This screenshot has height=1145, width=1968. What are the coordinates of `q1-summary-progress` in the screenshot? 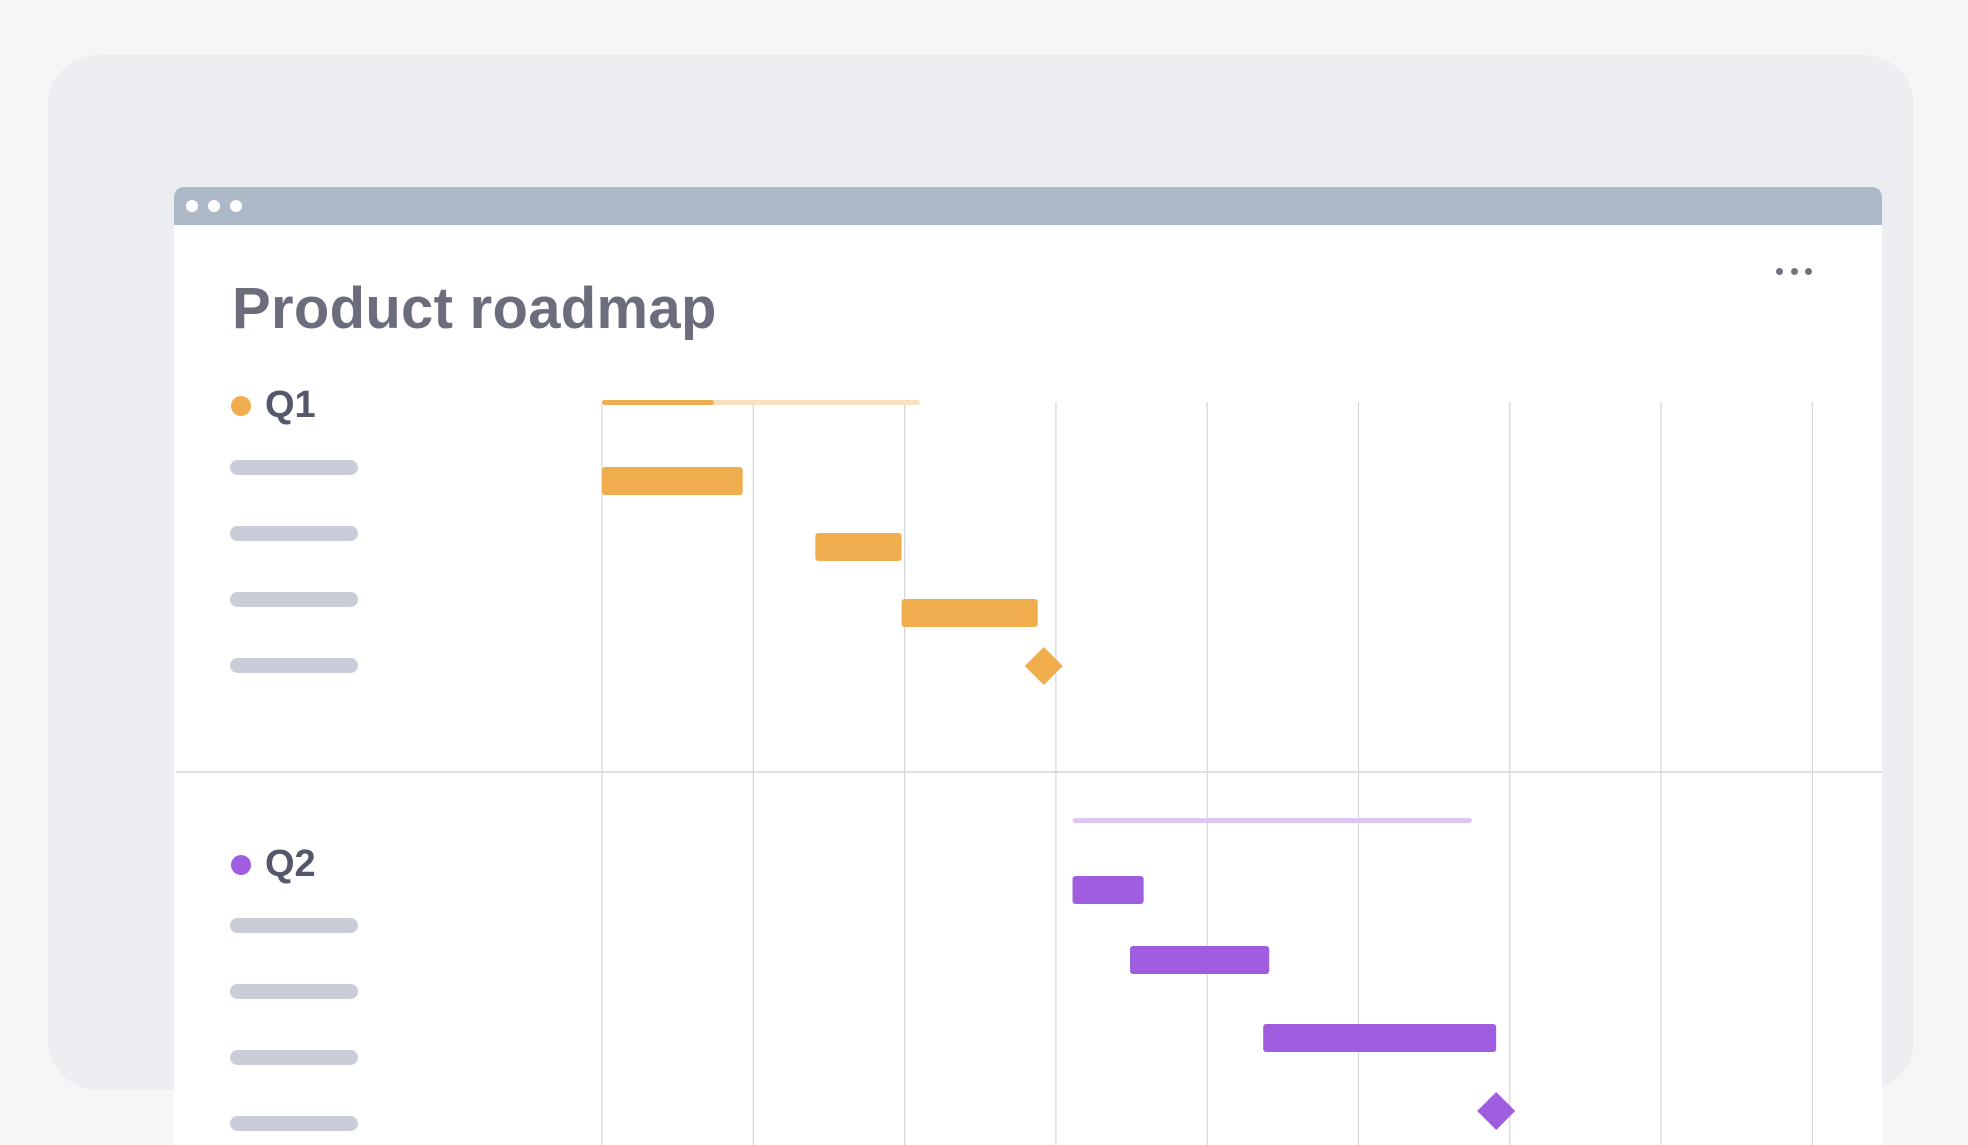 It's located at (658, 402).